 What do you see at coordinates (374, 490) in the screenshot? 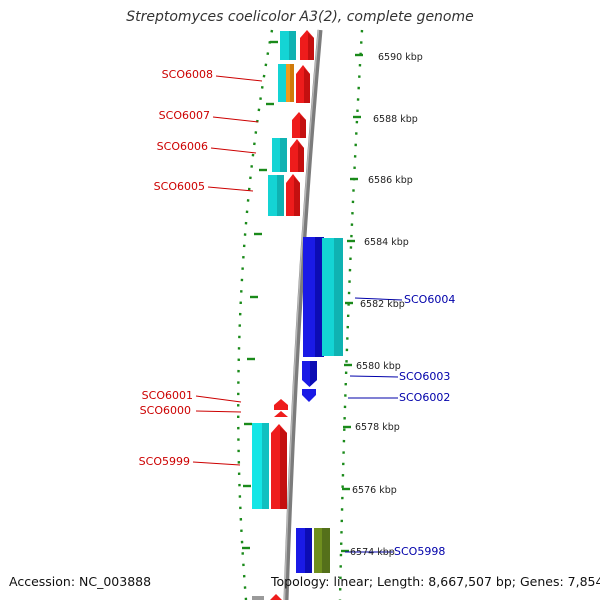
I see `tick-label: 6576 kbp` at bounding box center [374, 490].